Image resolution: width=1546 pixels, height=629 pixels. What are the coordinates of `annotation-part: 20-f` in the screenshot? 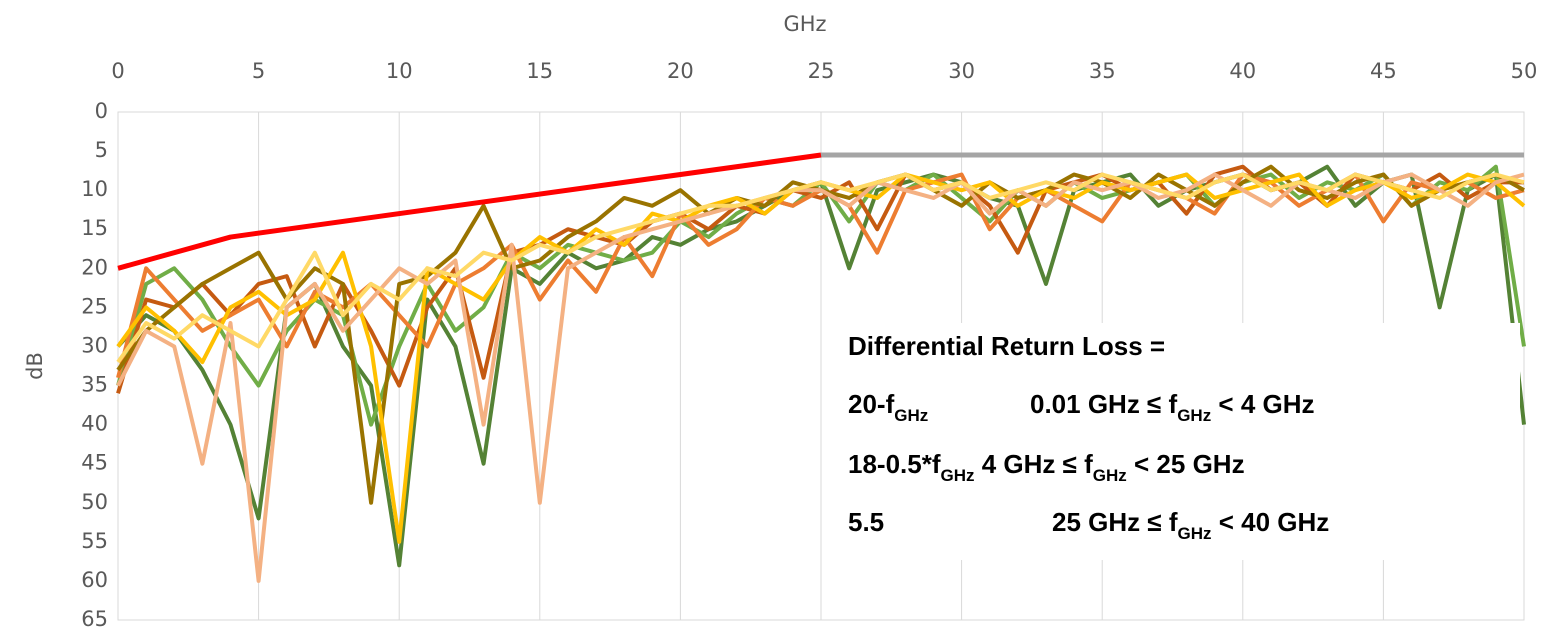 It's located at (871, 404).